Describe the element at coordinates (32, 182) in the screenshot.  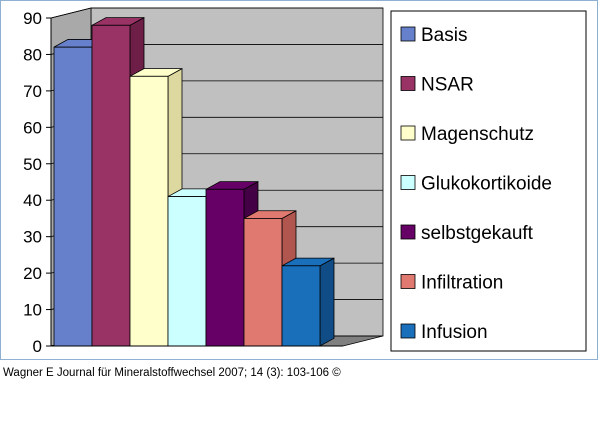
I see `y-tick-labels: 0 10 20 30 40 50 60 70 80 90` at that location.